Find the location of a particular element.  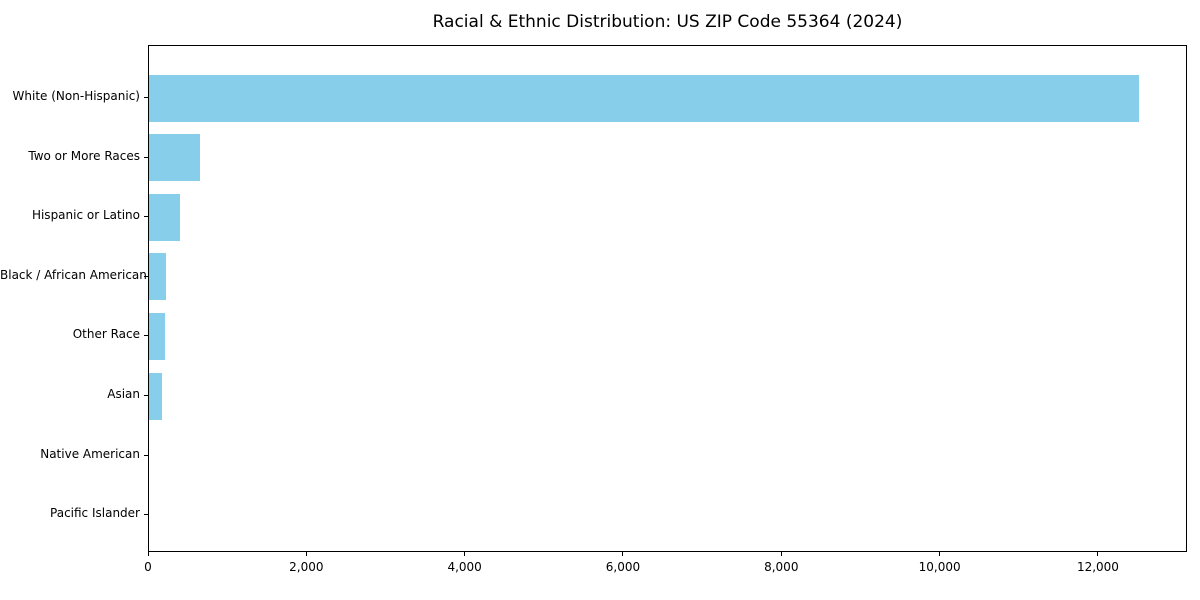

y-axis-label-pacific-islander: Pacific Islander is located at coordinates (95, 513).